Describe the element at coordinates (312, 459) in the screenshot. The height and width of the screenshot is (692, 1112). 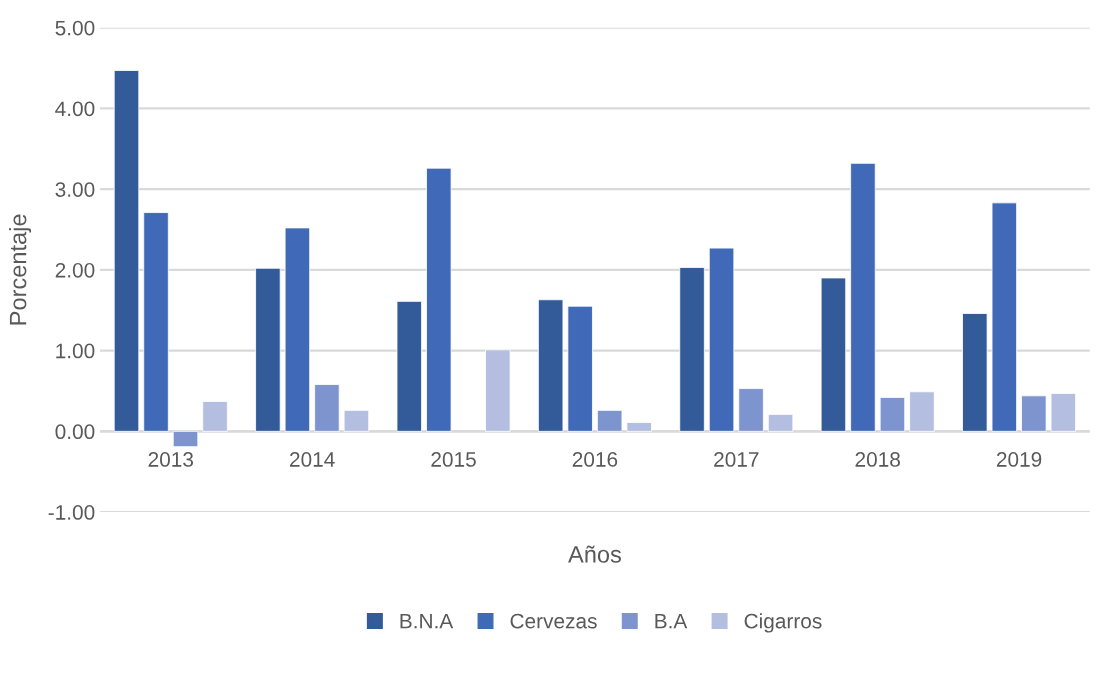
I see `x-tick-label: 2014` at that location.